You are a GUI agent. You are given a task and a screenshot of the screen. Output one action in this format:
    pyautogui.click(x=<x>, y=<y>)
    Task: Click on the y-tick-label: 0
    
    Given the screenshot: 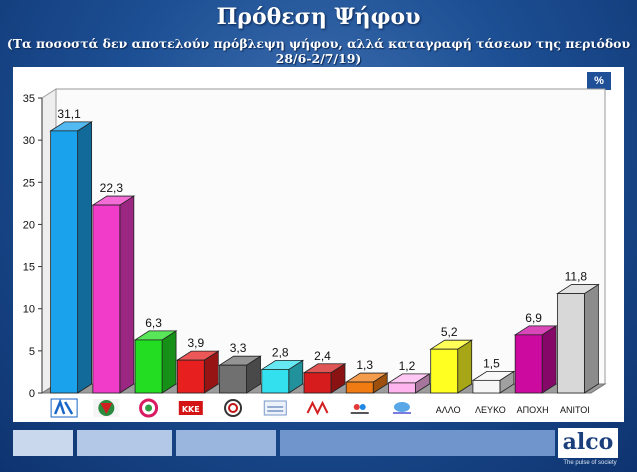 What is the action you would take?
    pyautogui.click(x=32, y=394)
    